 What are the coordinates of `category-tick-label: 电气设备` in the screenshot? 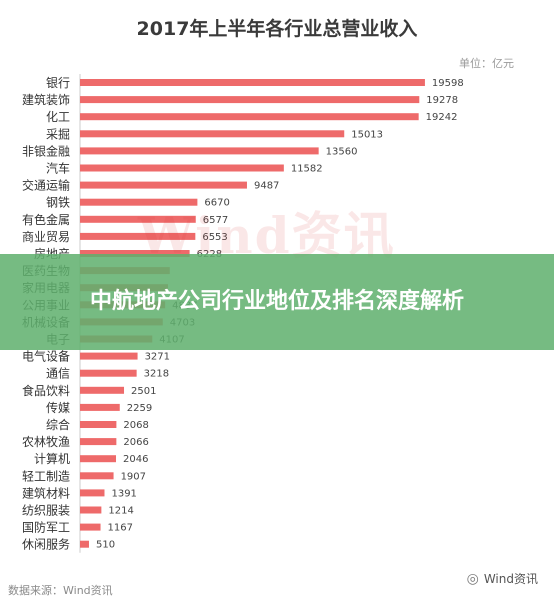 It's located at (46, 356).